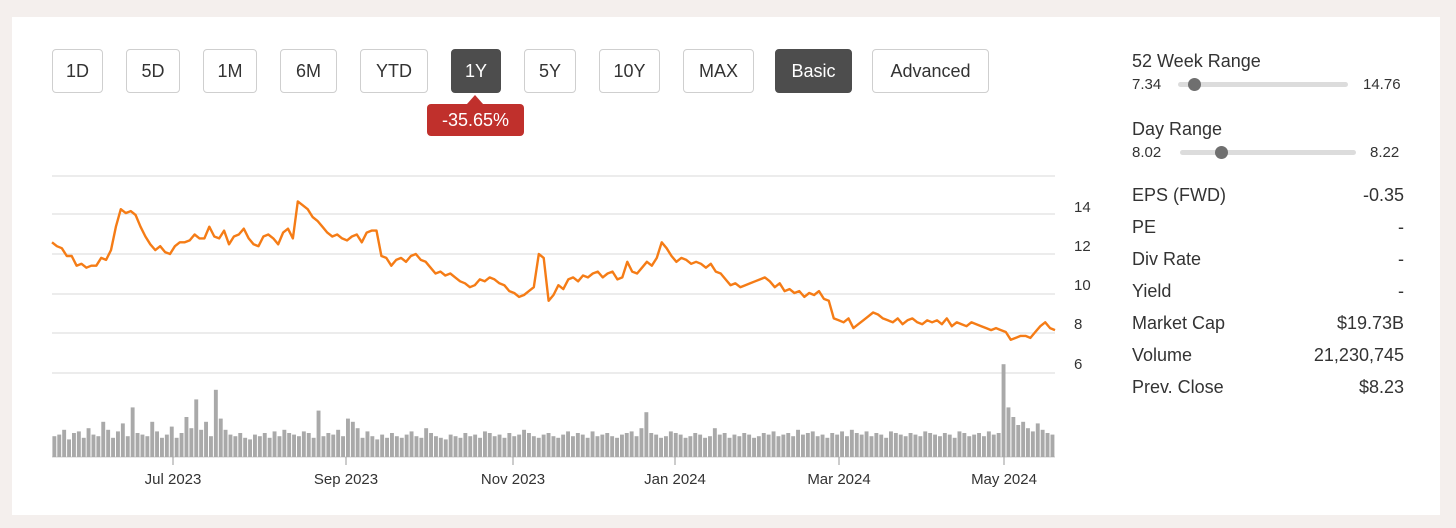  What do you see at coordinates (475, 99) in the screenshot?
I see `change-badge-pointer` at bounding box center [475, 99].